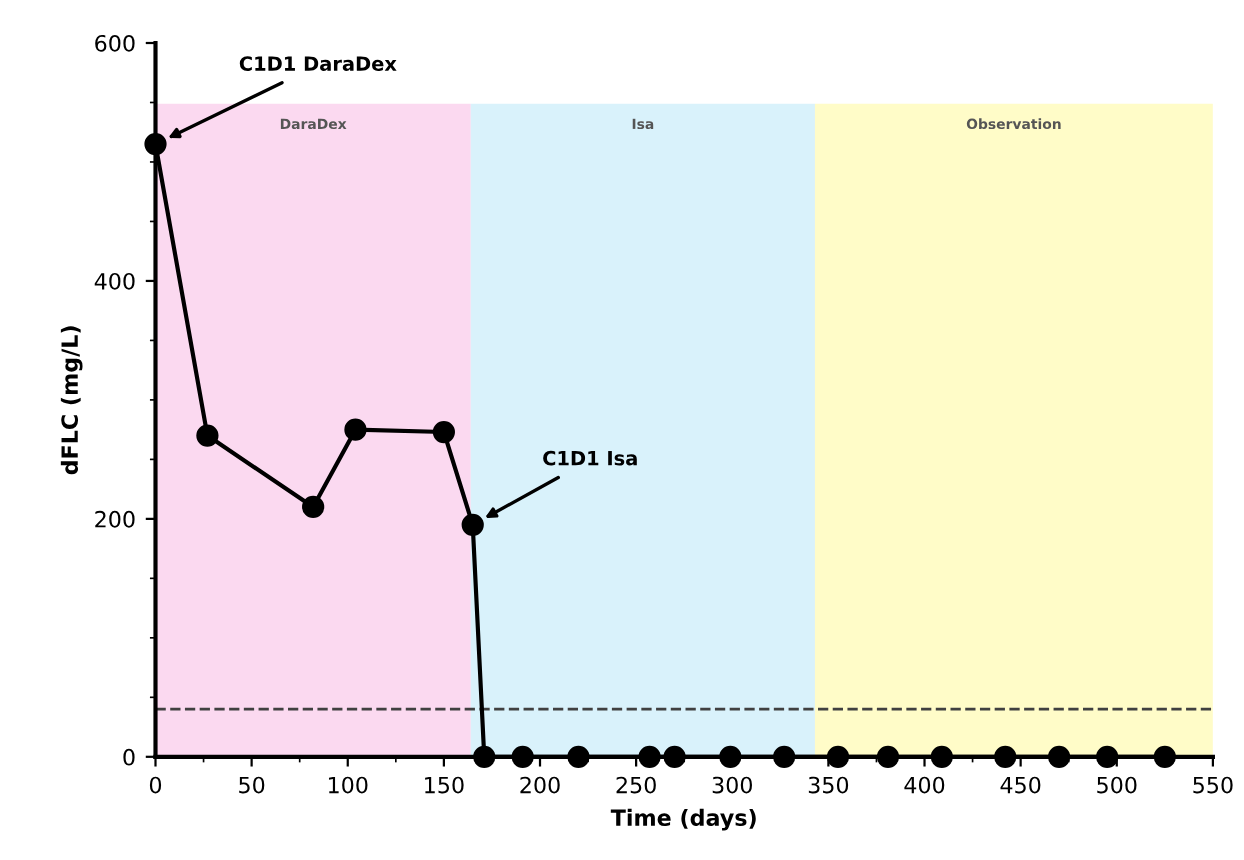 The height and width of the screenshot is (860, 1244). I want to click on annotation: C1D1 DaraDex, so click(318, 63).